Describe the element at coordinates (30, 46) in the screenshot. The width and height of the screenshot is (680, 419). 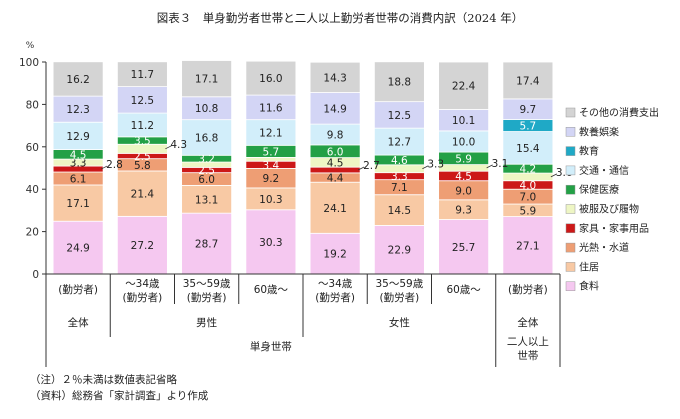
I see `y-axis-unit: %` at that location.